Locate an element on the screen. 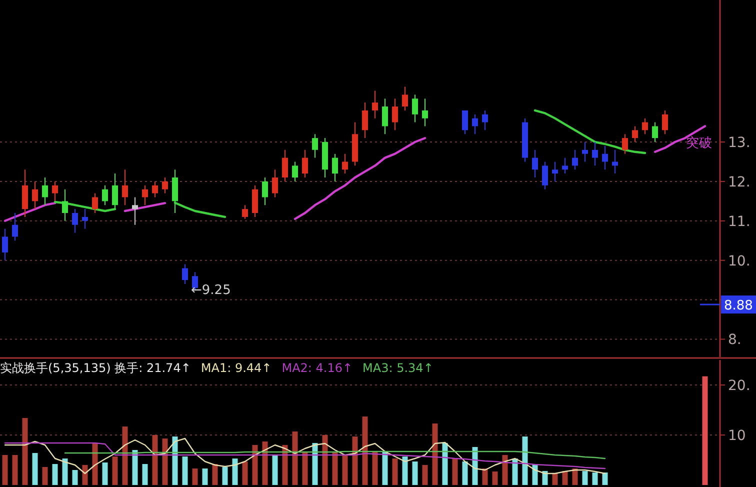  annotation: 突破 is located at coordinates (699, 143).